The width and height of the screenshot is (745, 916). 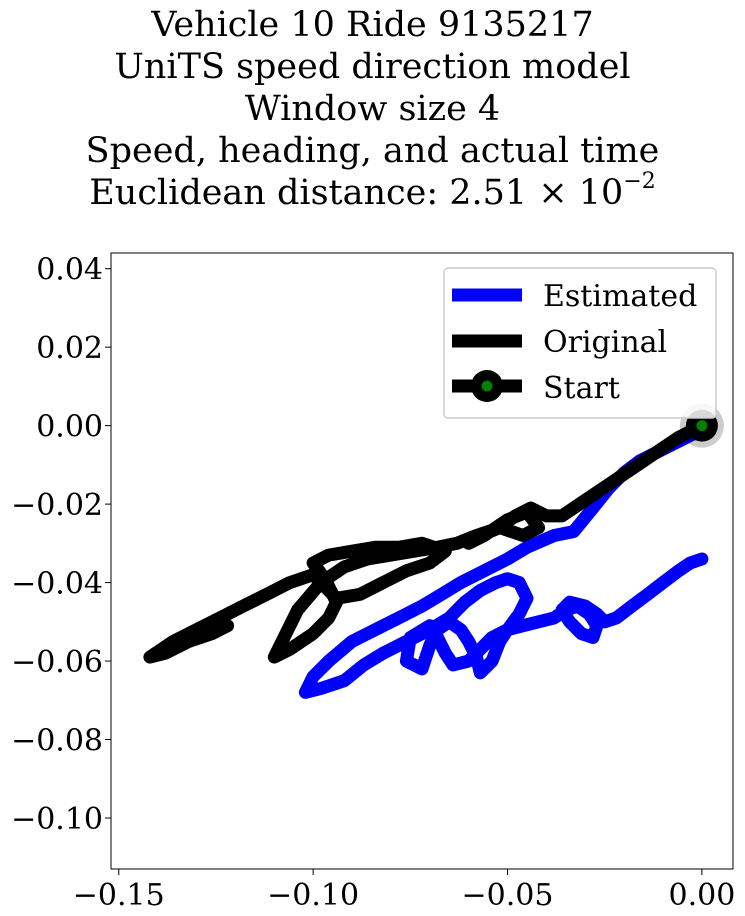 I want to click on title-line: Window size 4, so click(x=372, y=109).